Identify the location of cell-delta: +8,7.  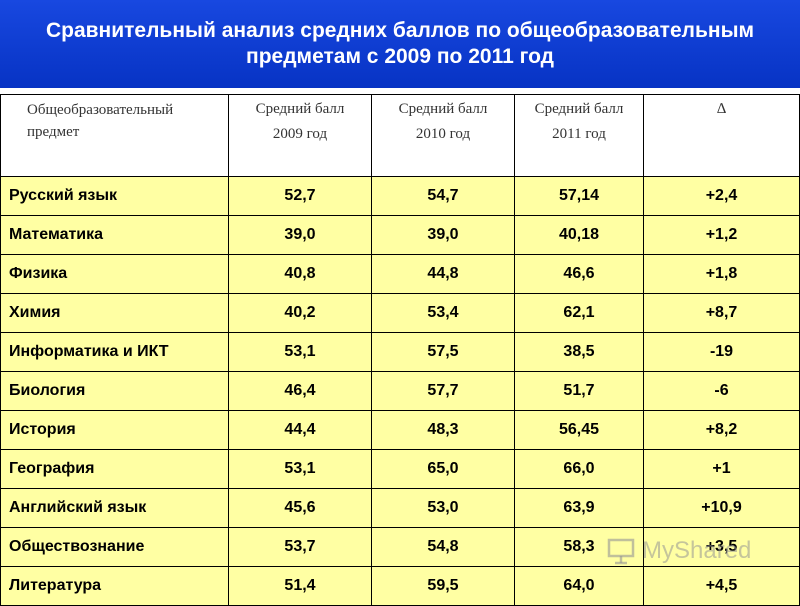
(721, 313).